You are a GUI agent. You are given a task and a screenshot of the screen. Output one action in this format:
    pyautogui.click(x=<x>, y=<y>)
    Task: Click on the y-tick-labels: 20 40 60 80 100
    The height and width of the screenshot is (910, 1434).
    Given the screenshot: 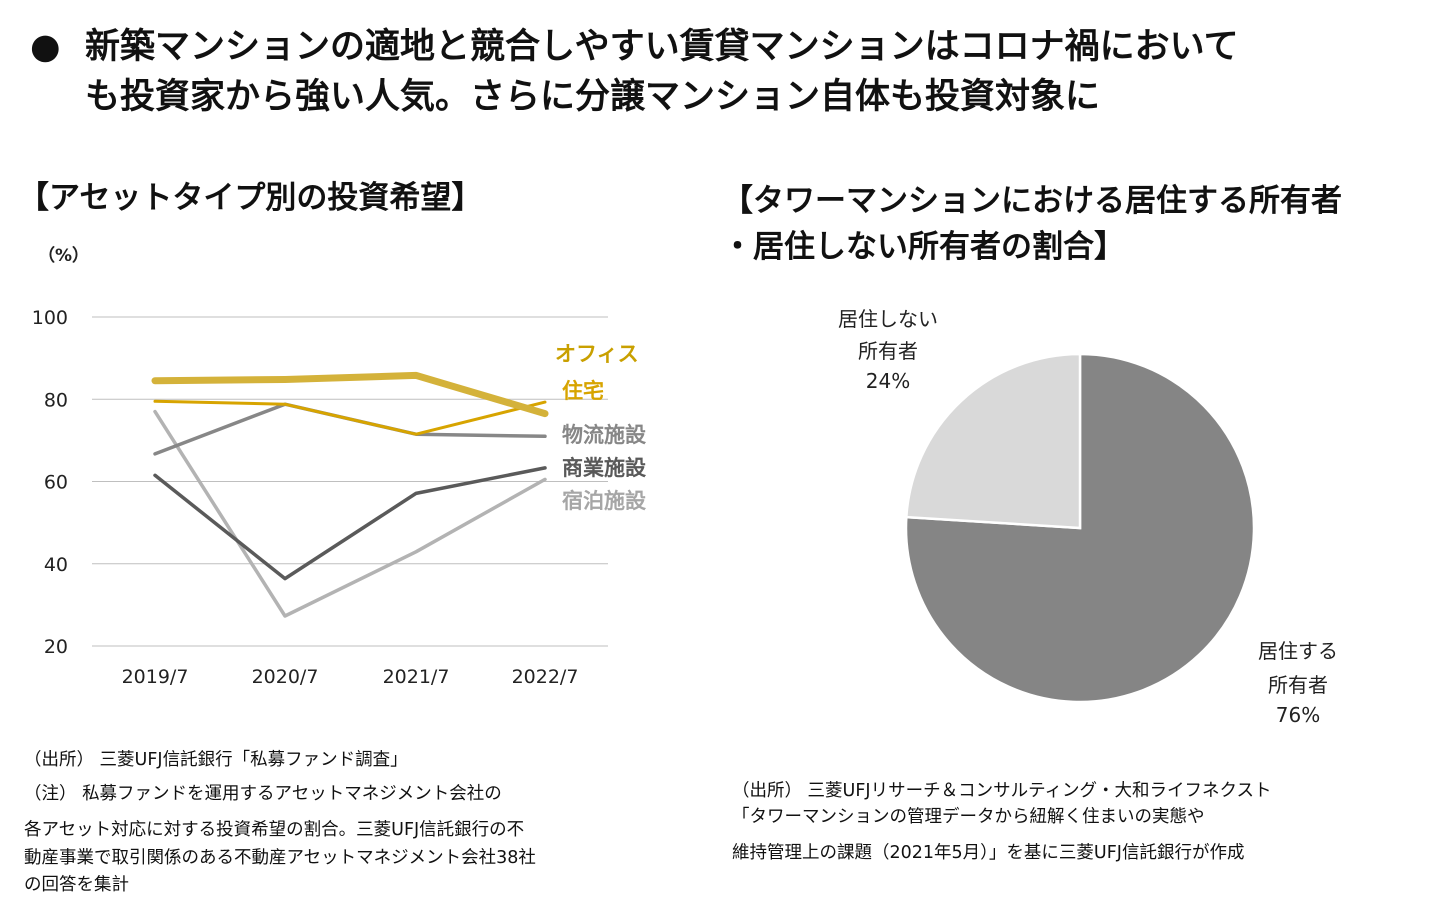 What is the action you would take?
    pyautogui.click(x=50, y=482)
    